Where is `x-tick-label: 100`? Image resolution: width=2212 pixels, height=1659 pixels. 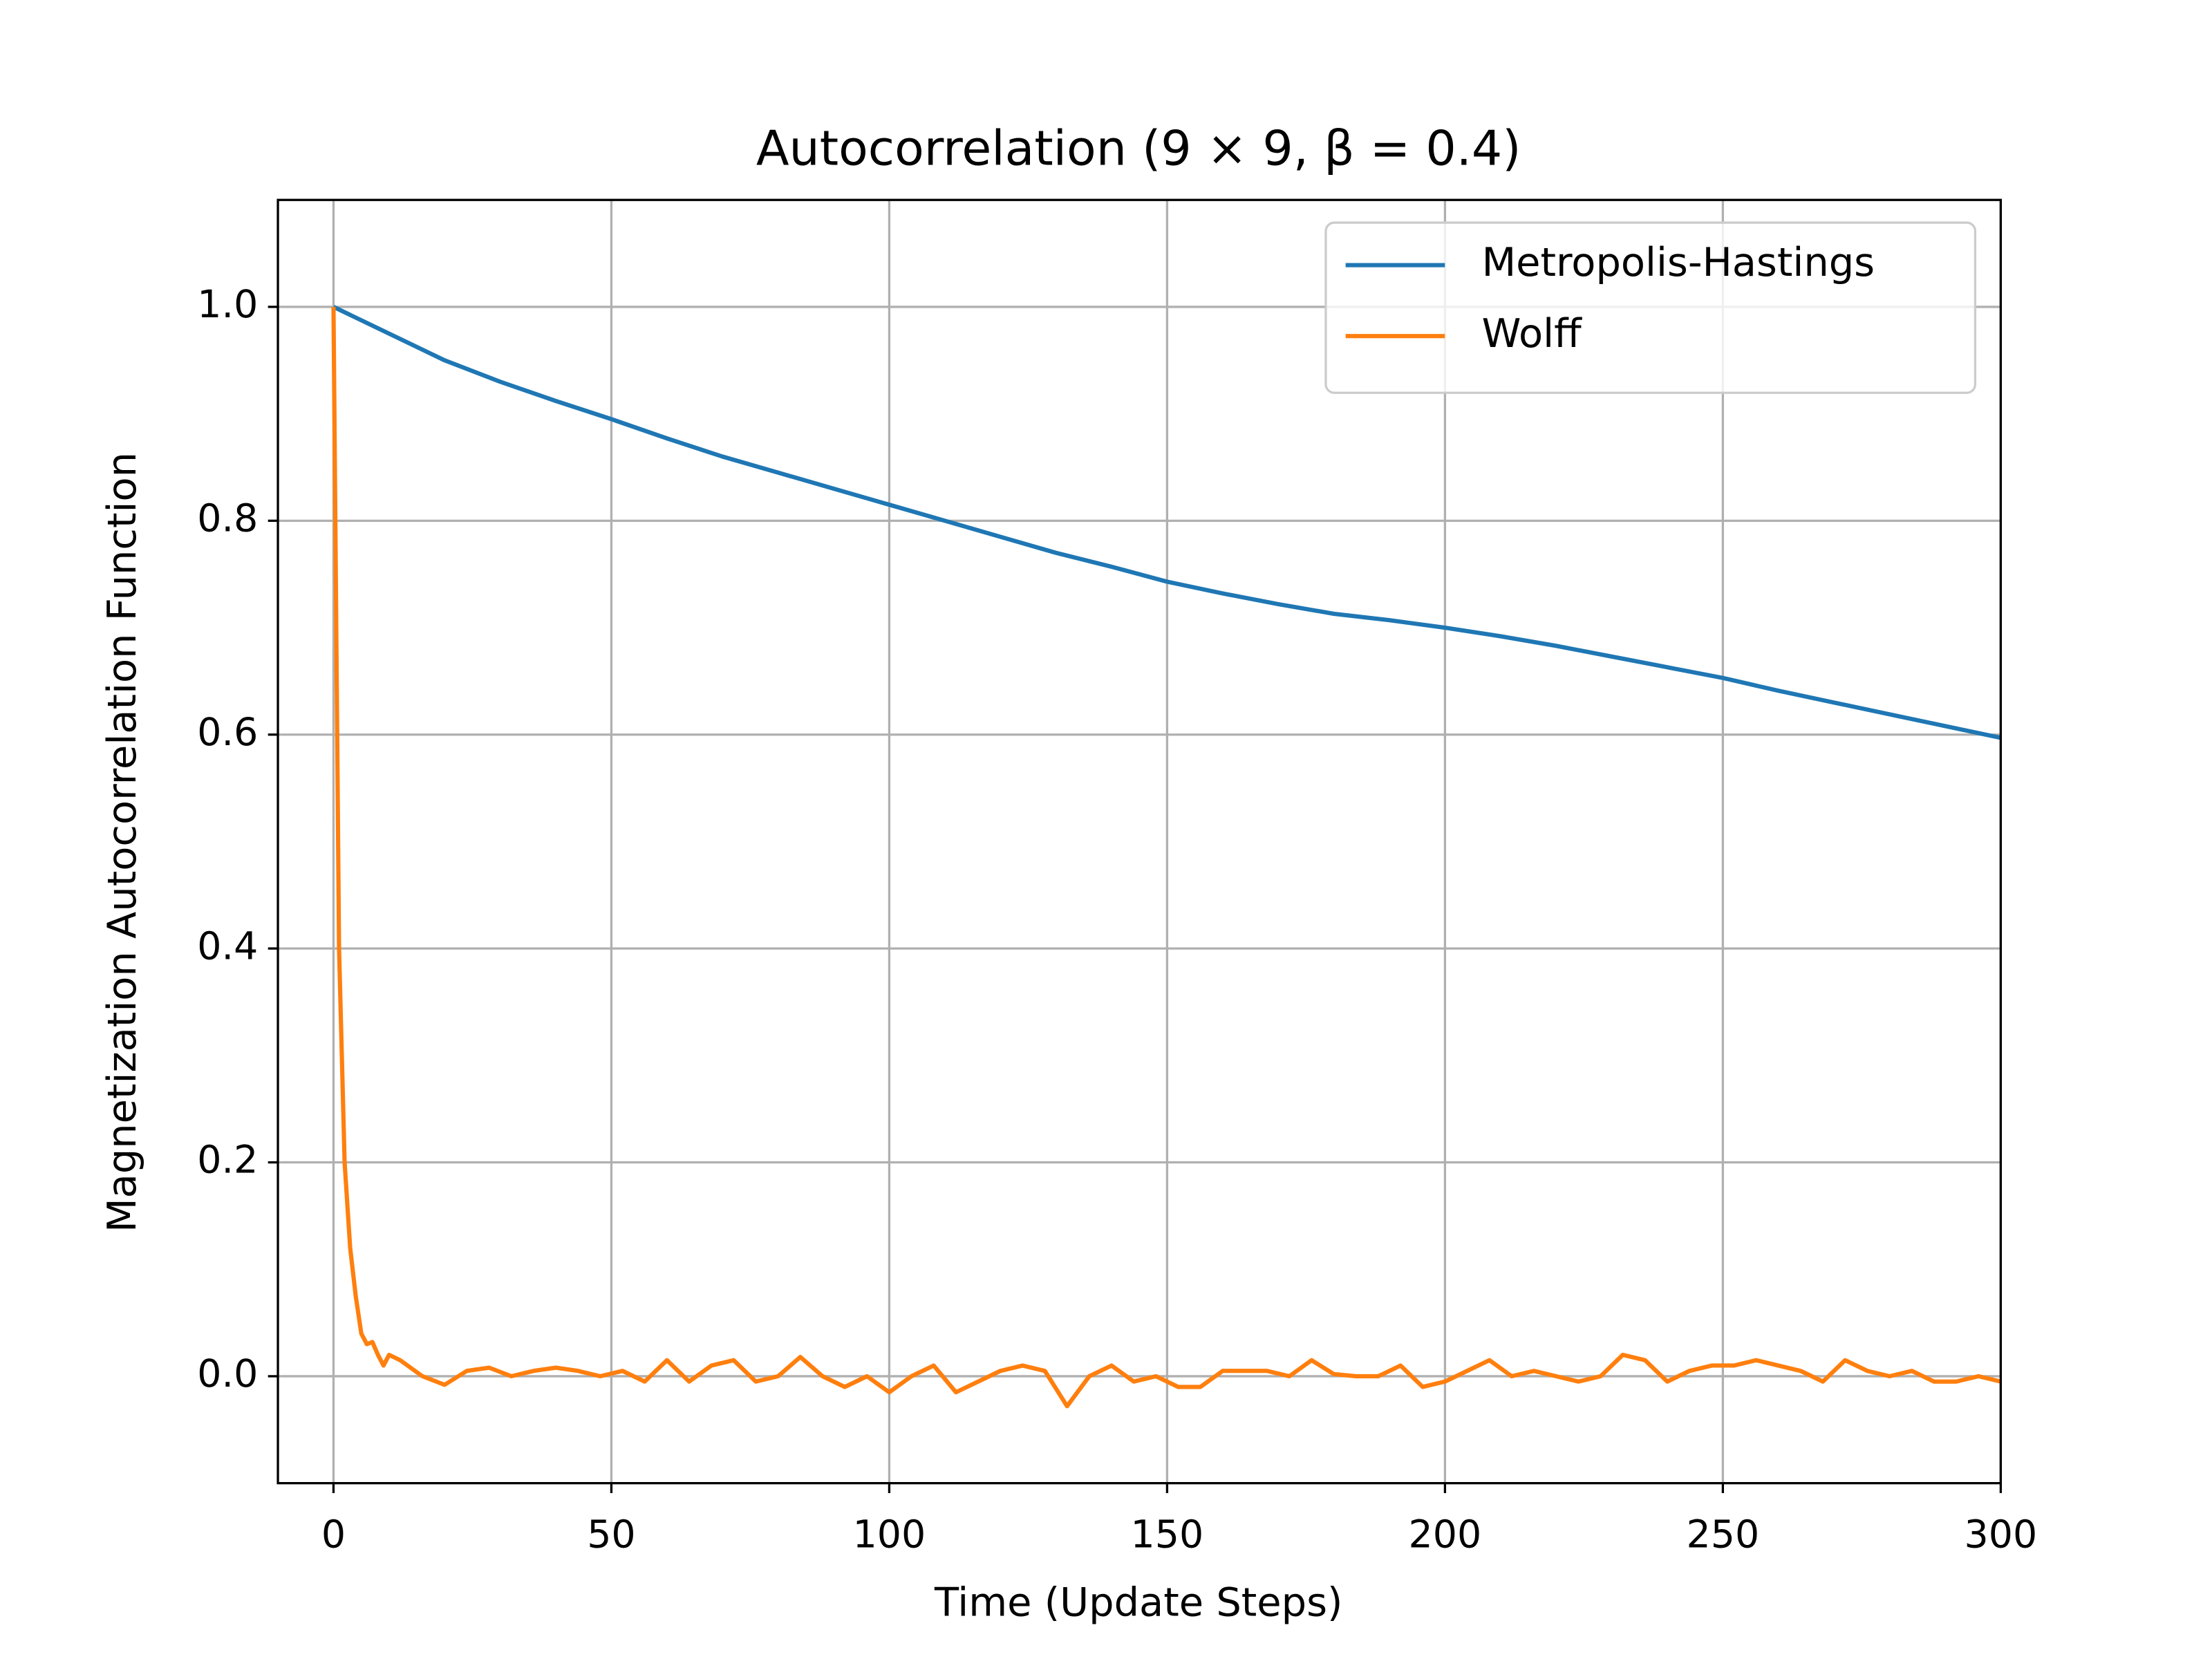
x-tick-label: 100 is located at coordinates (889, 1535).